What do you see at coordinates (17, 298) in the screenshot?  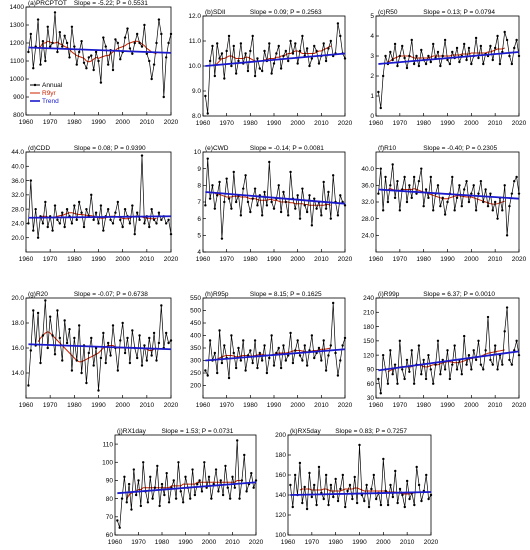 I see `y-tick-label: 20.0` at bounding box center [17, 298].